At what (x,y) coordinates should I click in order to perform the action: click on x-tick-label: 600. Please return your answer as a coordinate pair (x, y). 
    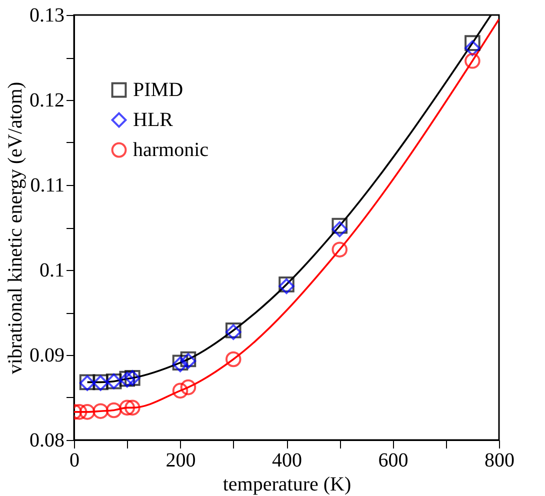
    Looking at the image, I should click on (393, 461).